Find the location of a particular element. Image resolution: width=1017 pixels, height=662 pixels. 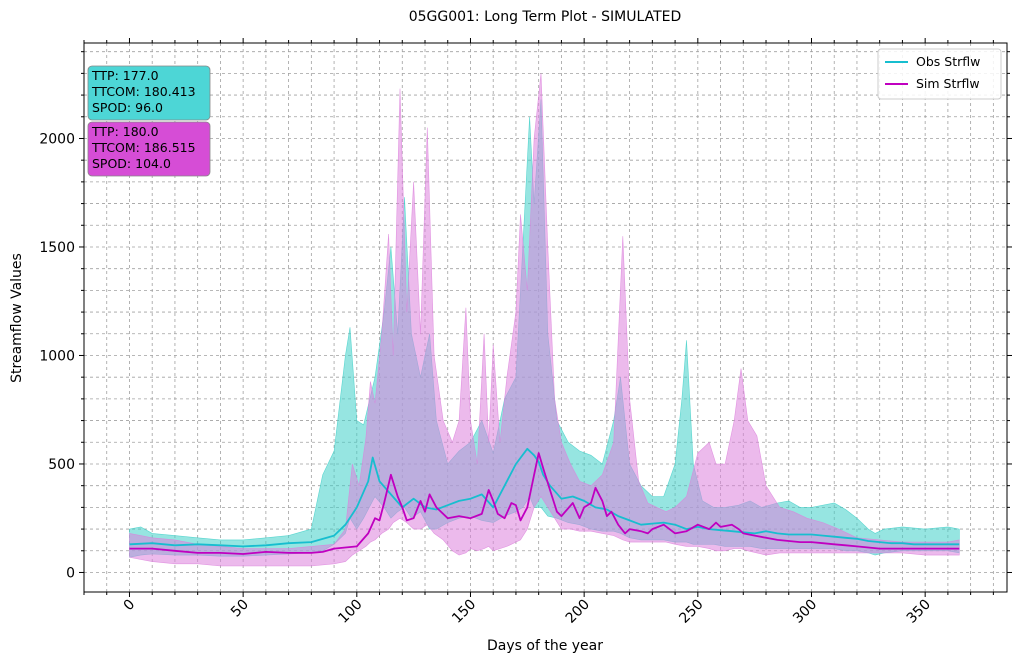

y-tick-label: 1000 is located at coordinates (57, 356).